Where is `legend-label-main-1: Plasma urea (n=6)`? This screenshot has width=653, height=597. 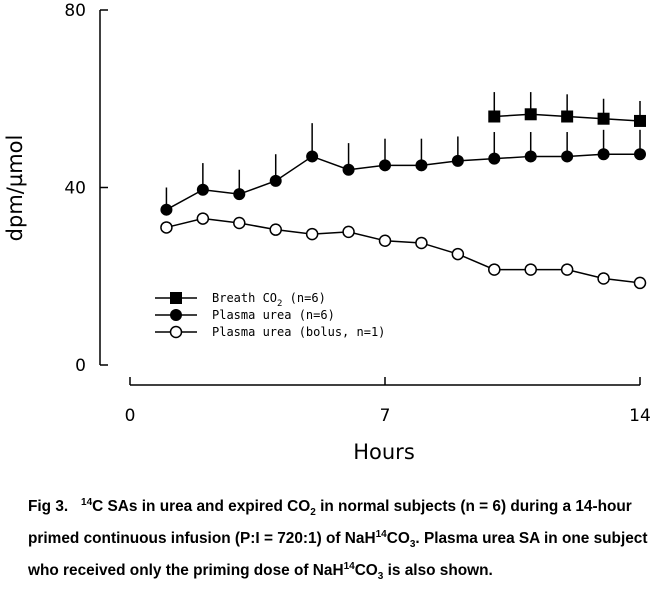 legend-label-main-1: Plasma urea (n=6) is located at coordinates (273, 315).